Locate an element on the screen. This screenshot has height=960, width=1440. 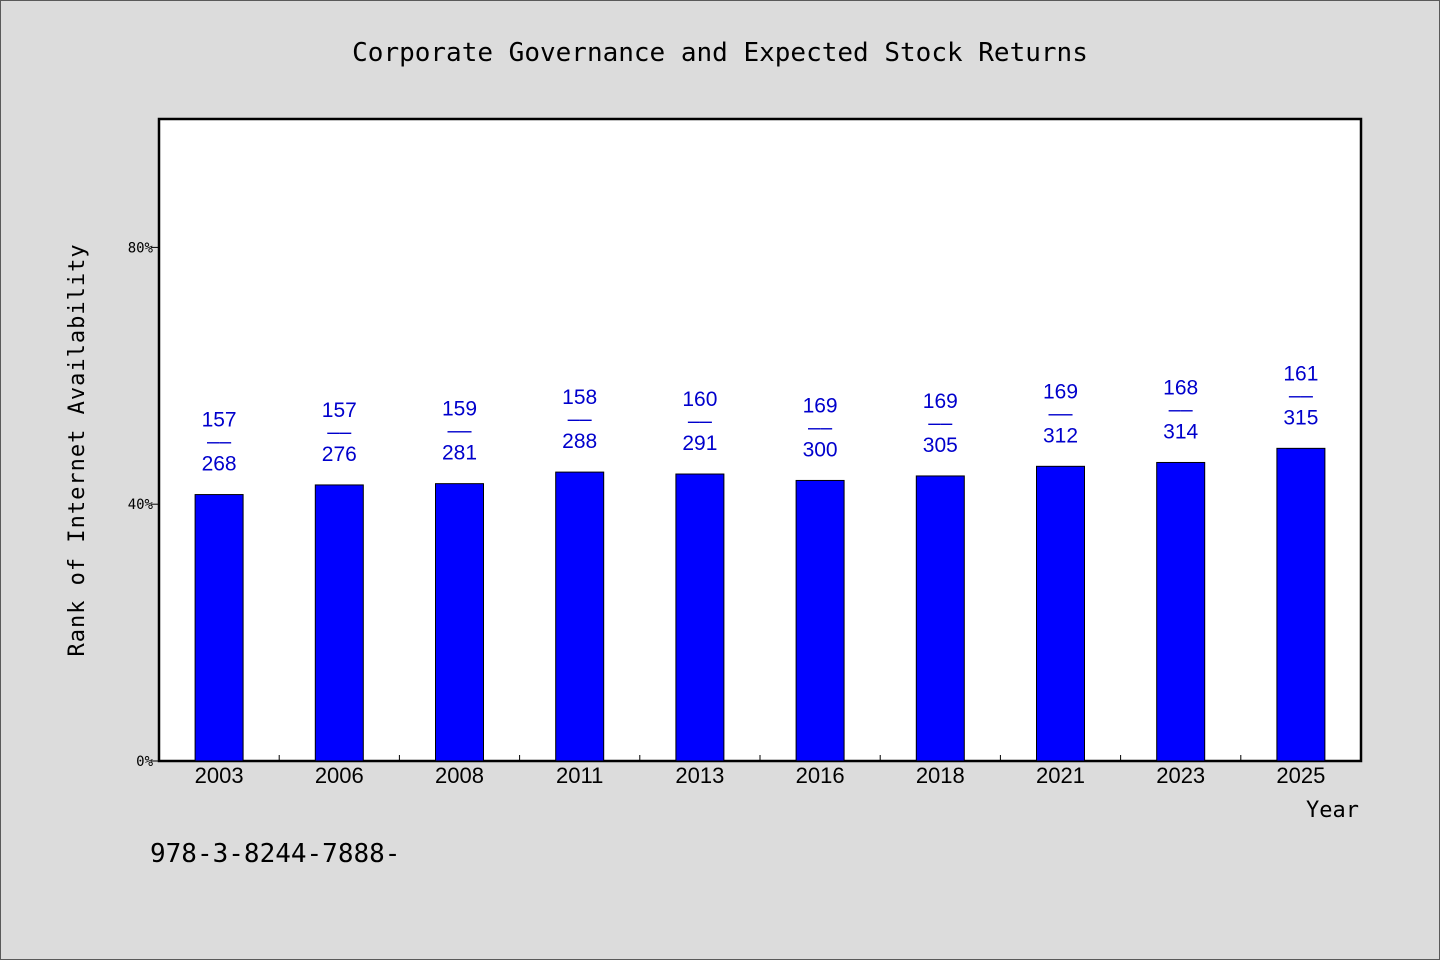
y-axis: 0% 40% 80% is located at coordinates (143, 505).